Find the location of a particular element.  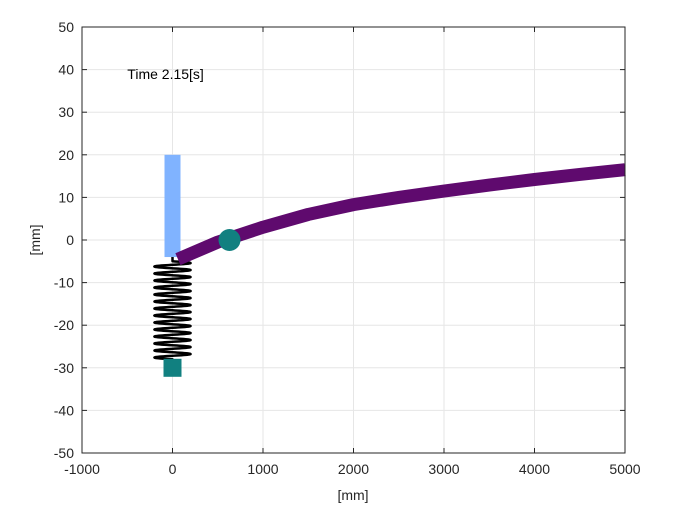

beam-series-line is located at coordinates (400, 214).